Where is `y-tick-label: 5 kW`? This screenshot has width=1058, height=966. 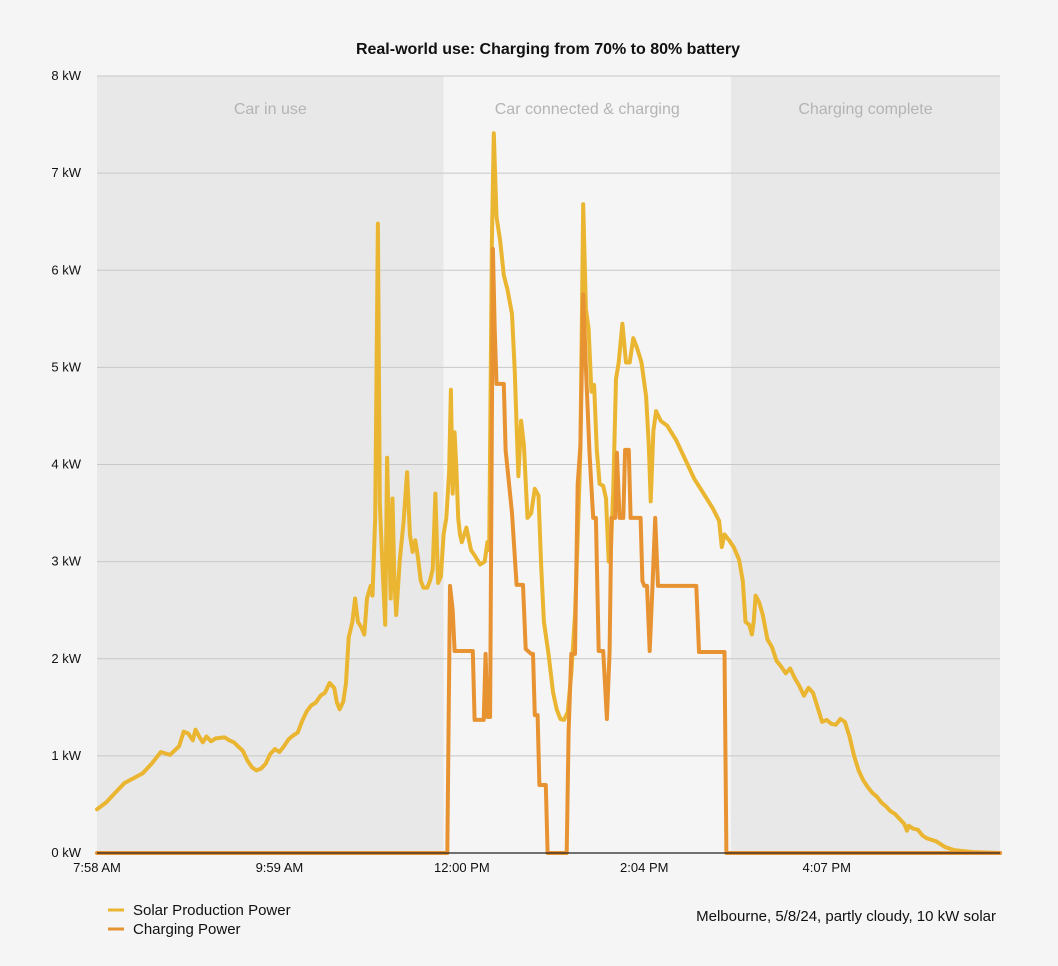 y-tick-label: 5 kW is located at coordinates (66, 366).